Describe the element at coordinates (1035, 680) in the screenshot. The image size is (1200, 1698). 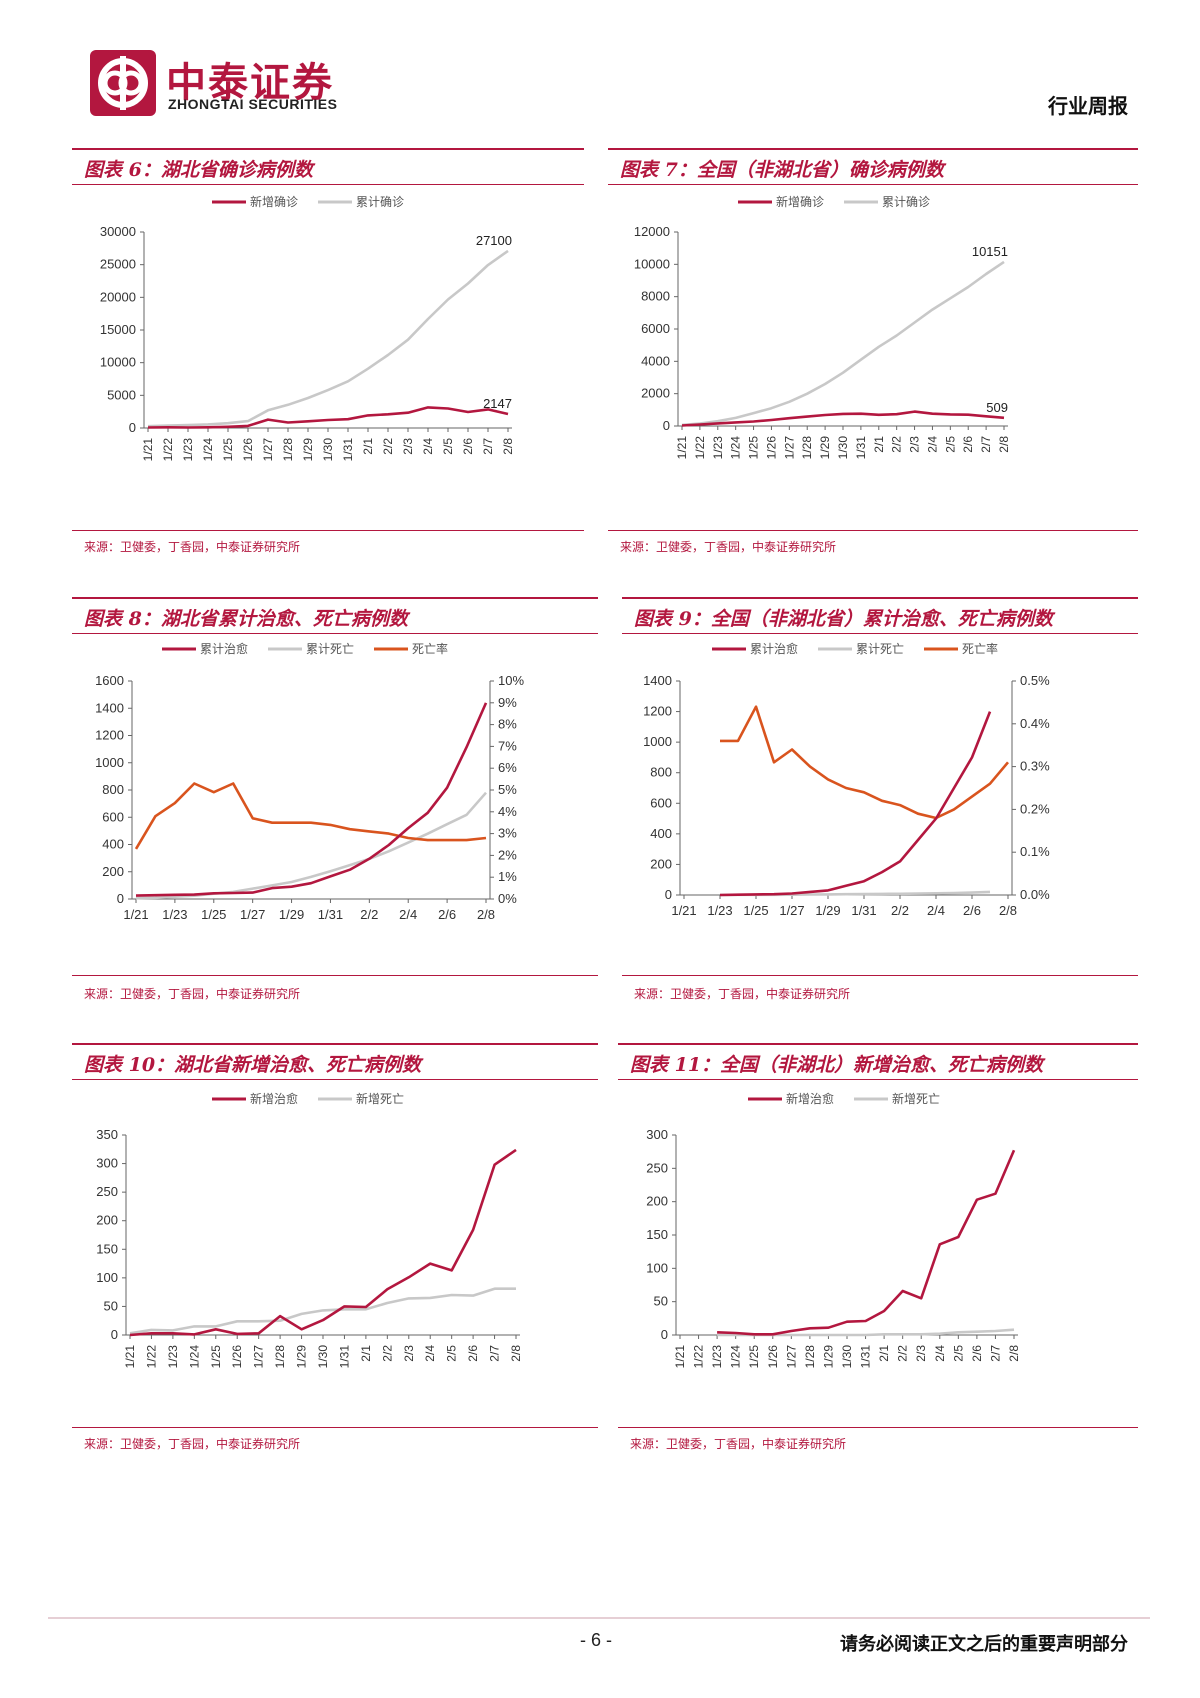
I see `y2-tick-label: 0.5%` at that location.